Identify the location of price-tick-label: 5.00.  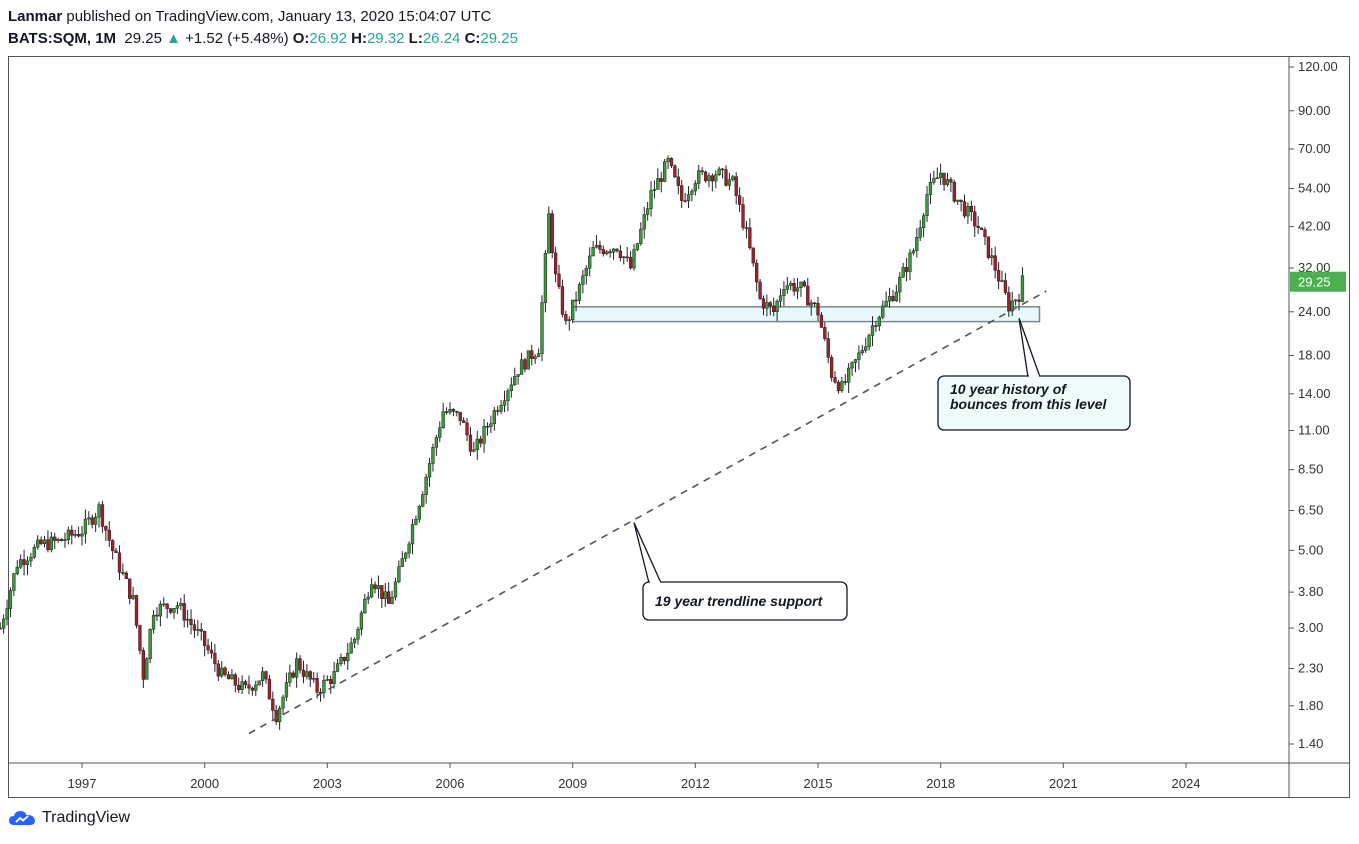
(1310, 549).